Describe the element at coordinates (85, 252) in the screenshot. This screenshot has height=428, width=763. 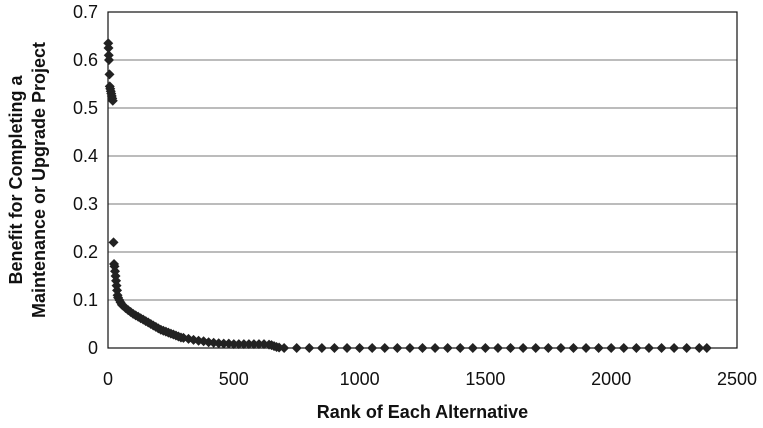
I see `y-tick-label: 0.2` at that location.